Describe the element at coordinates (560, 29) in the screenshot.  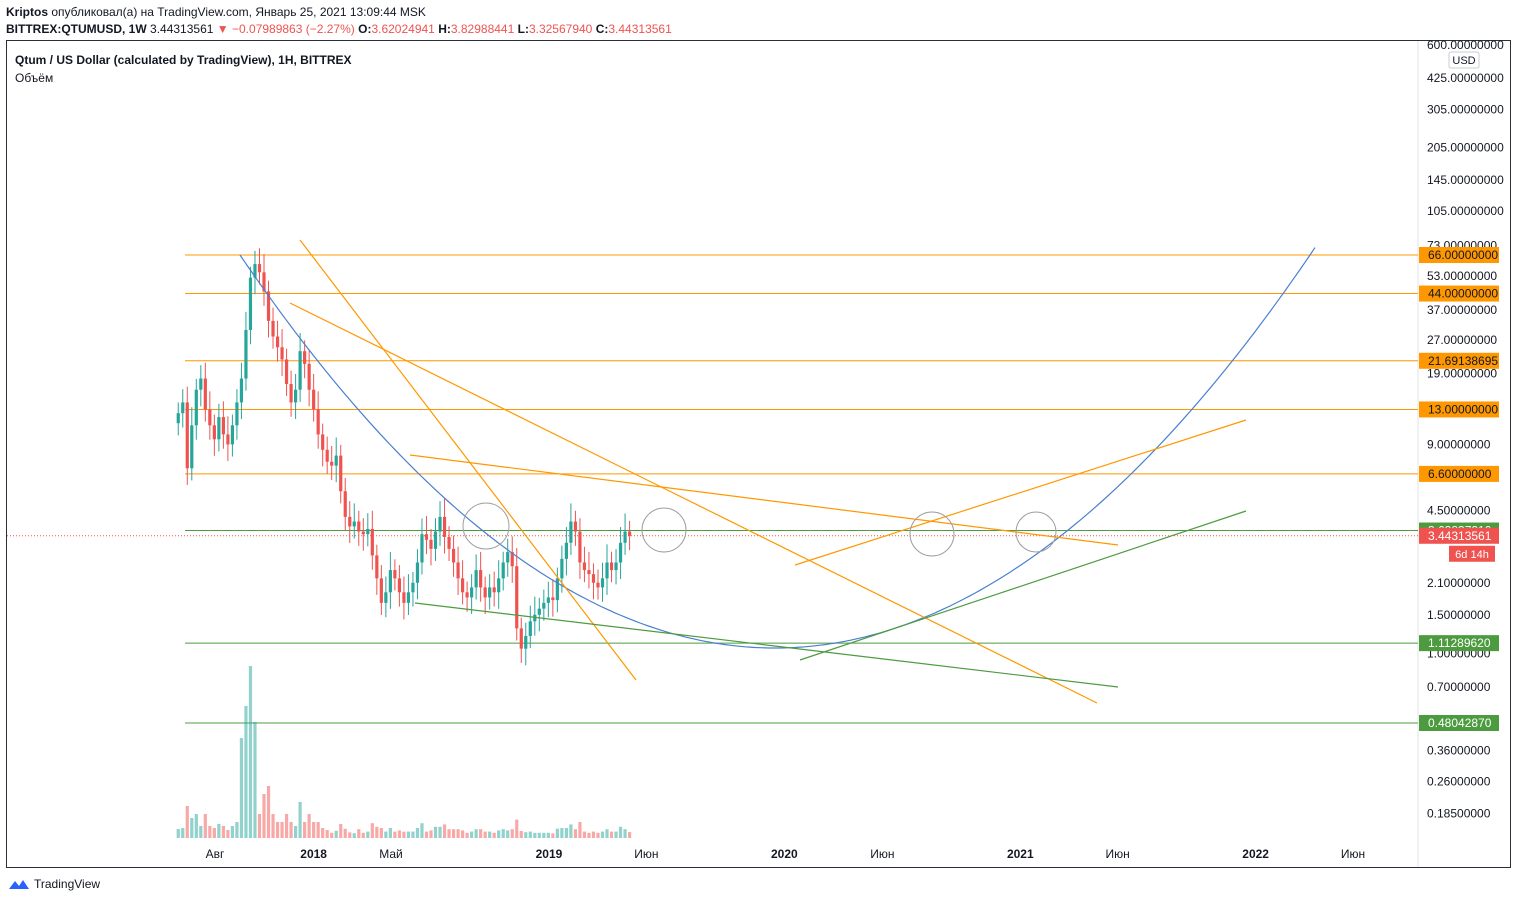
I see `low-value: 3.32567940` at that location.